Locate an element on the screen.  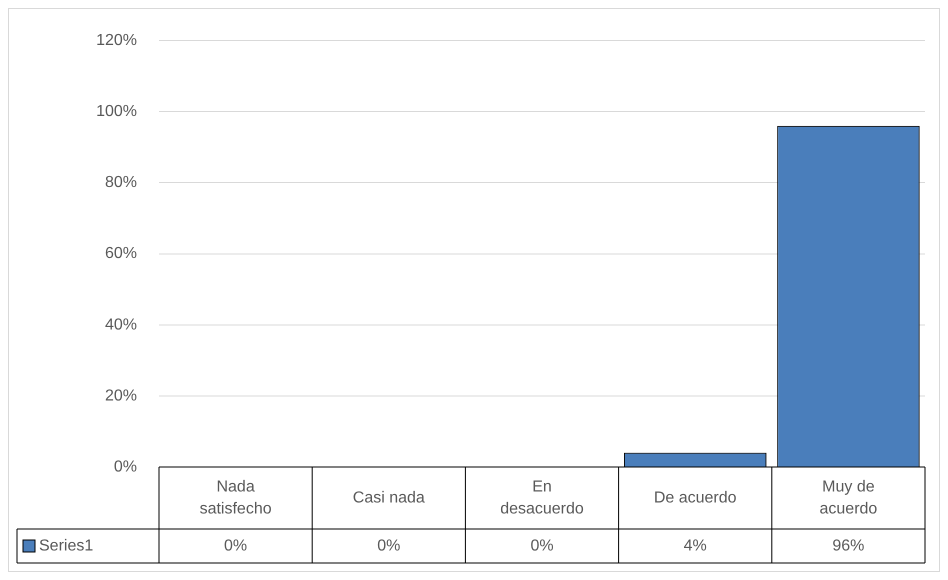
legend-label: Series1 is located at coordinates (66, 545).